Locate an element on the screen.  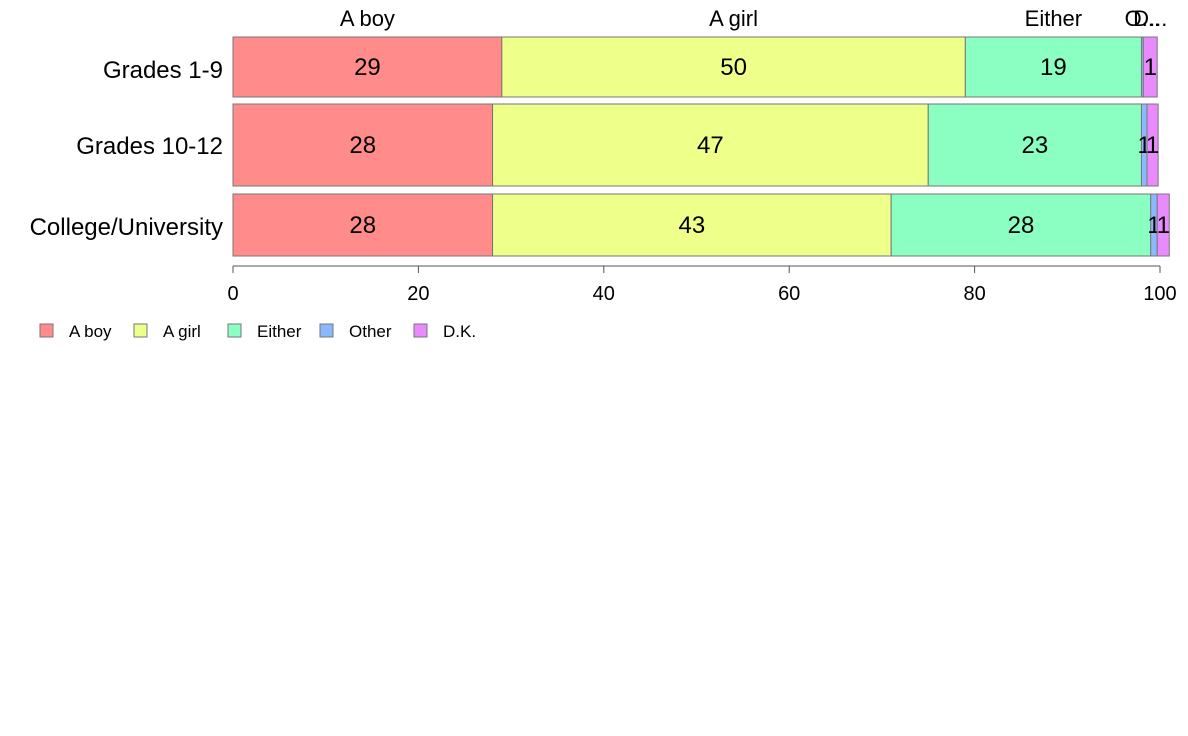
data-label: 47 is located at coordinates (710, 145).